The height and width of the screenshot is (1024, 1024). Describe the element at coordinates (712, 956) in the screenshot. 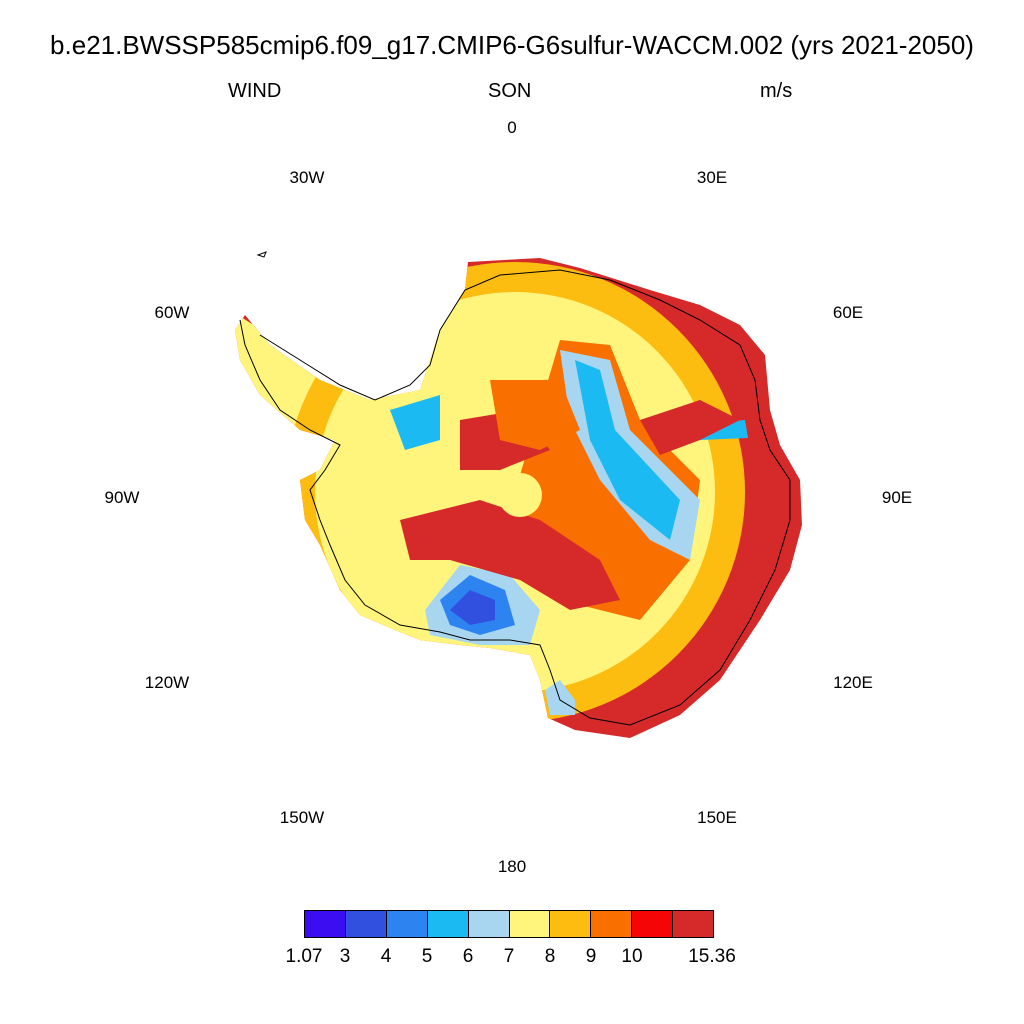

I see `colorbar-label: 15.36` at that location.